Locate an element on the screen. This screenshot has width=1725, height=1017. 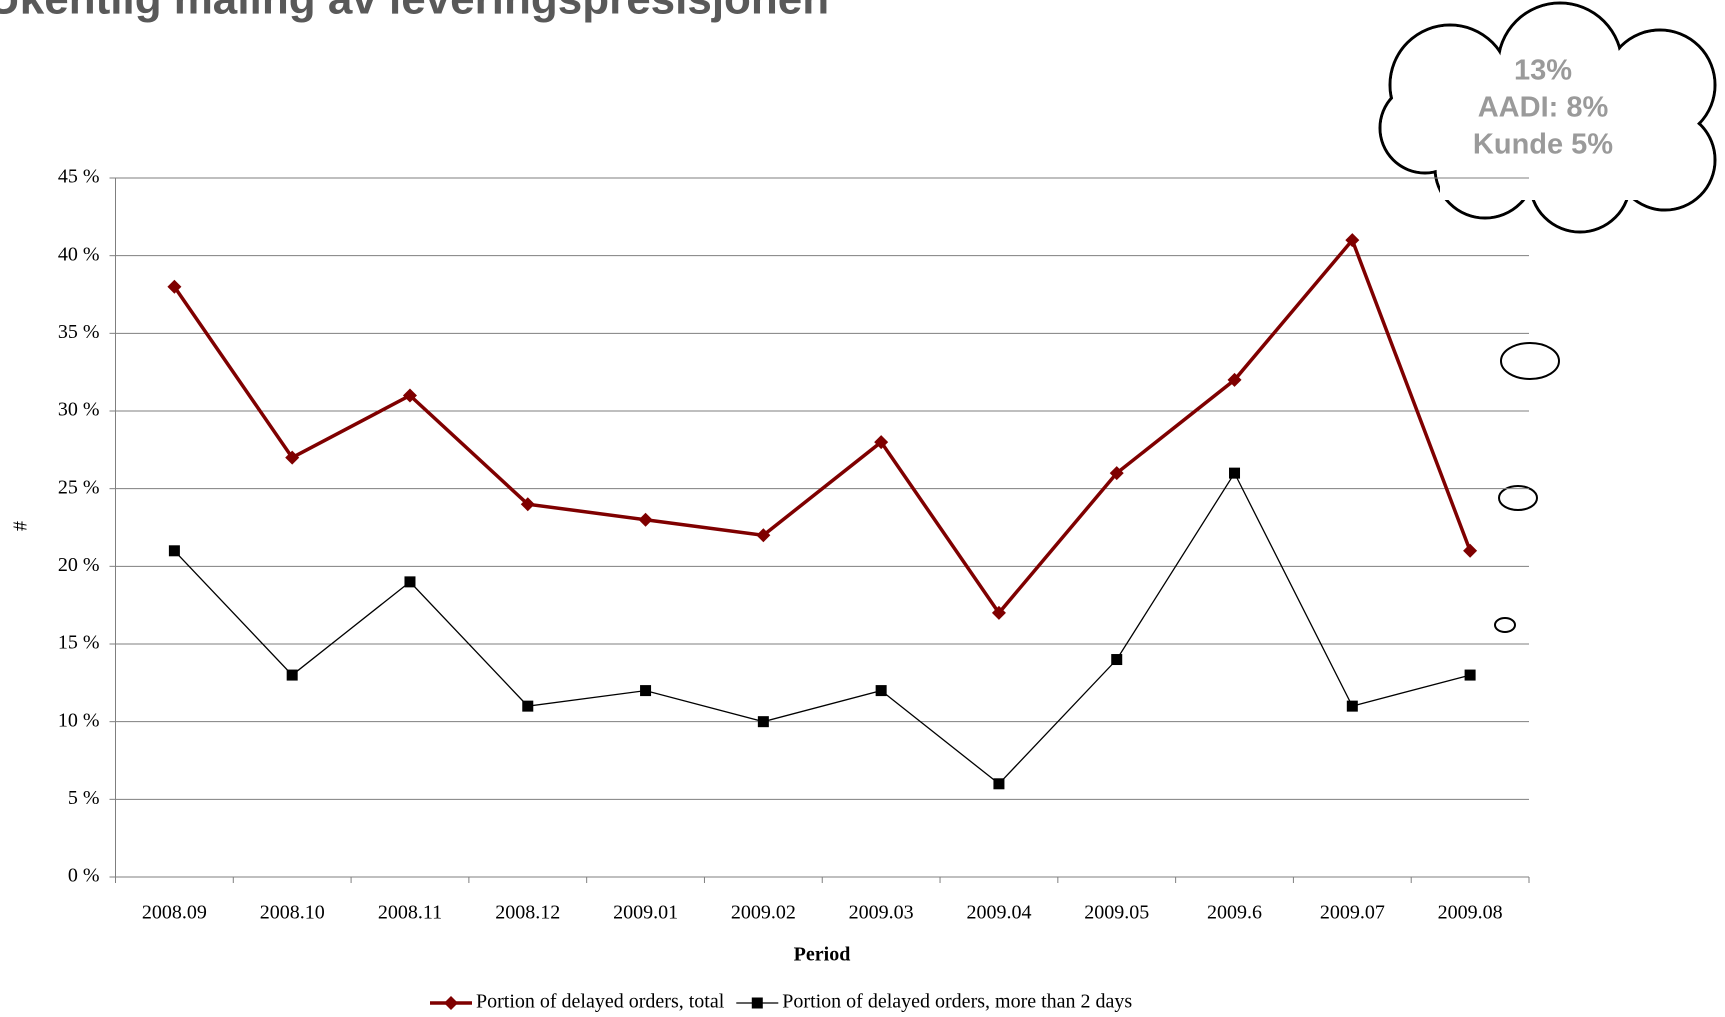
annotation: Kunde 5% is located at coordinates (1543, 145).